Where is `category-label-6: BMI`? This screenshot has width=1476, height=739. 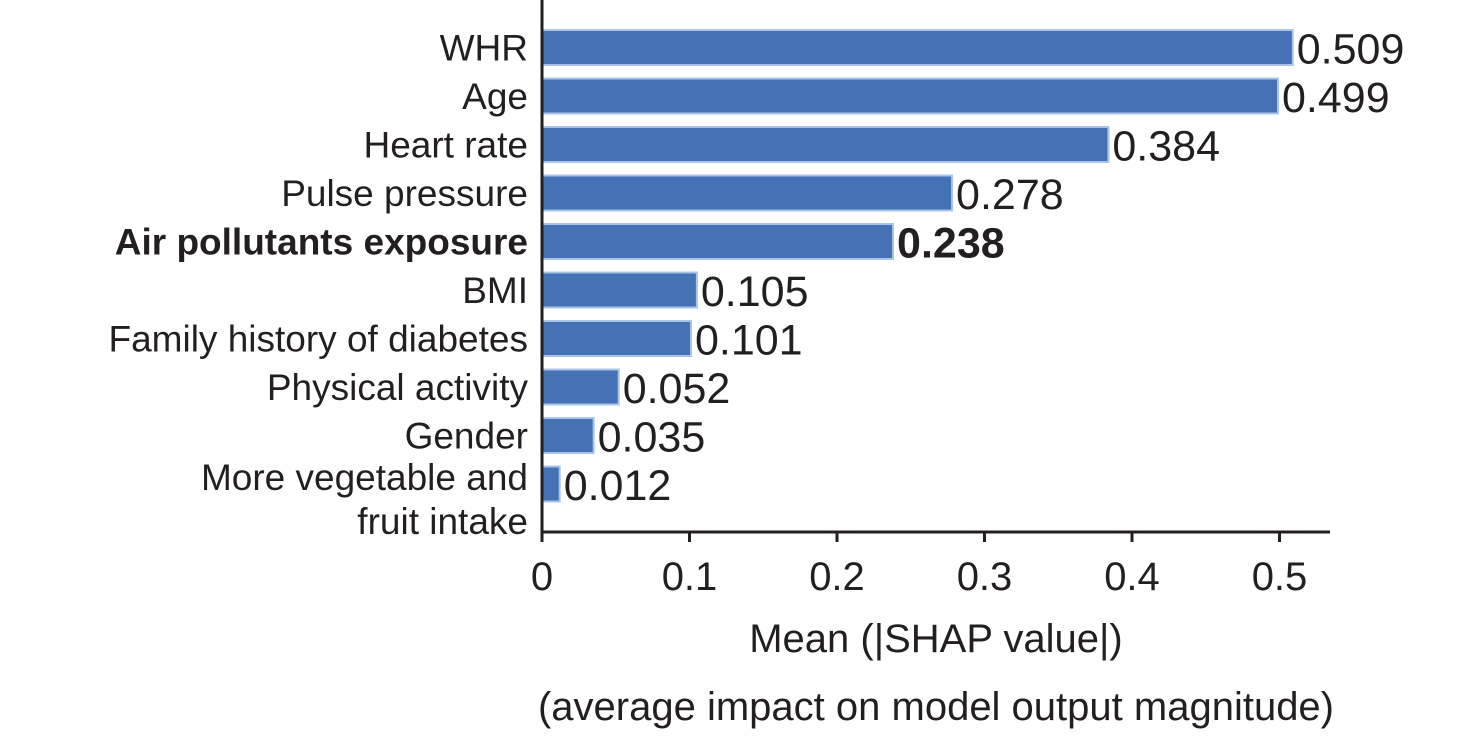
category-label-6: BMI is located at coordinates (495, 290).